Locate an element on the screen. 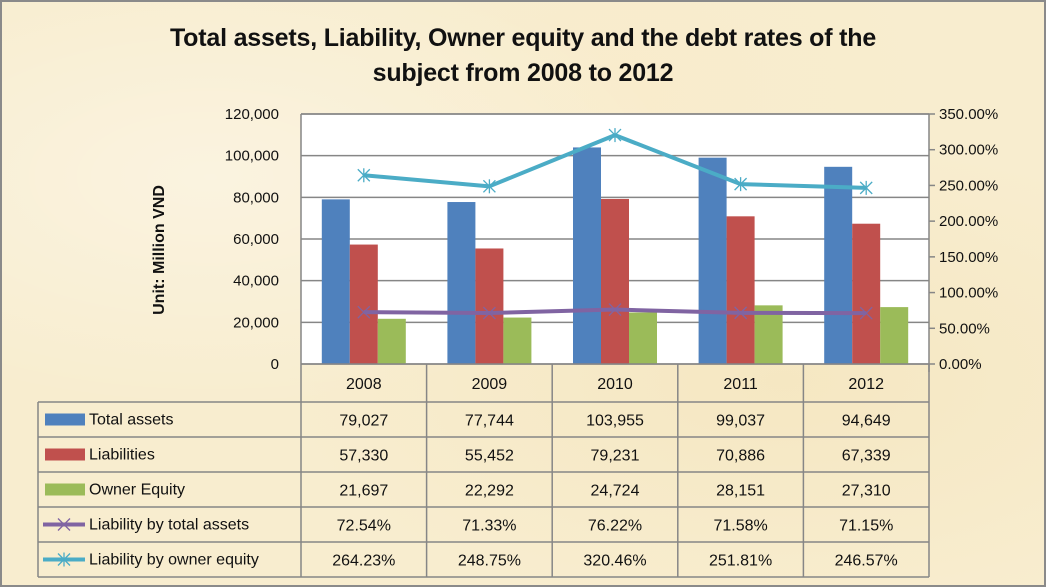  y2-tick-label: 200.00% is located at coordinates (968, 221).